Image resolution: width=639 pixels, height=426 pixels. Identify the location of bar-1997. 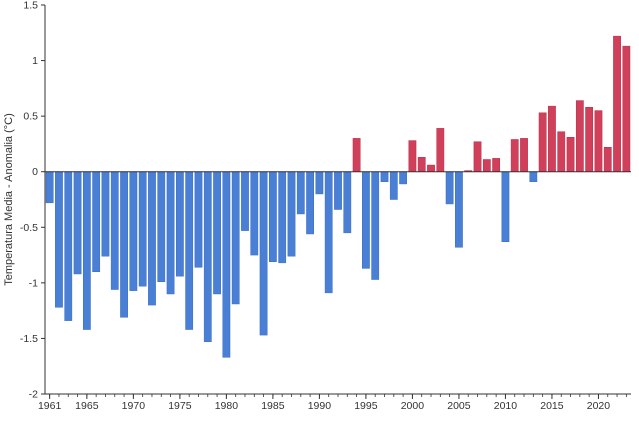
(384, 176).